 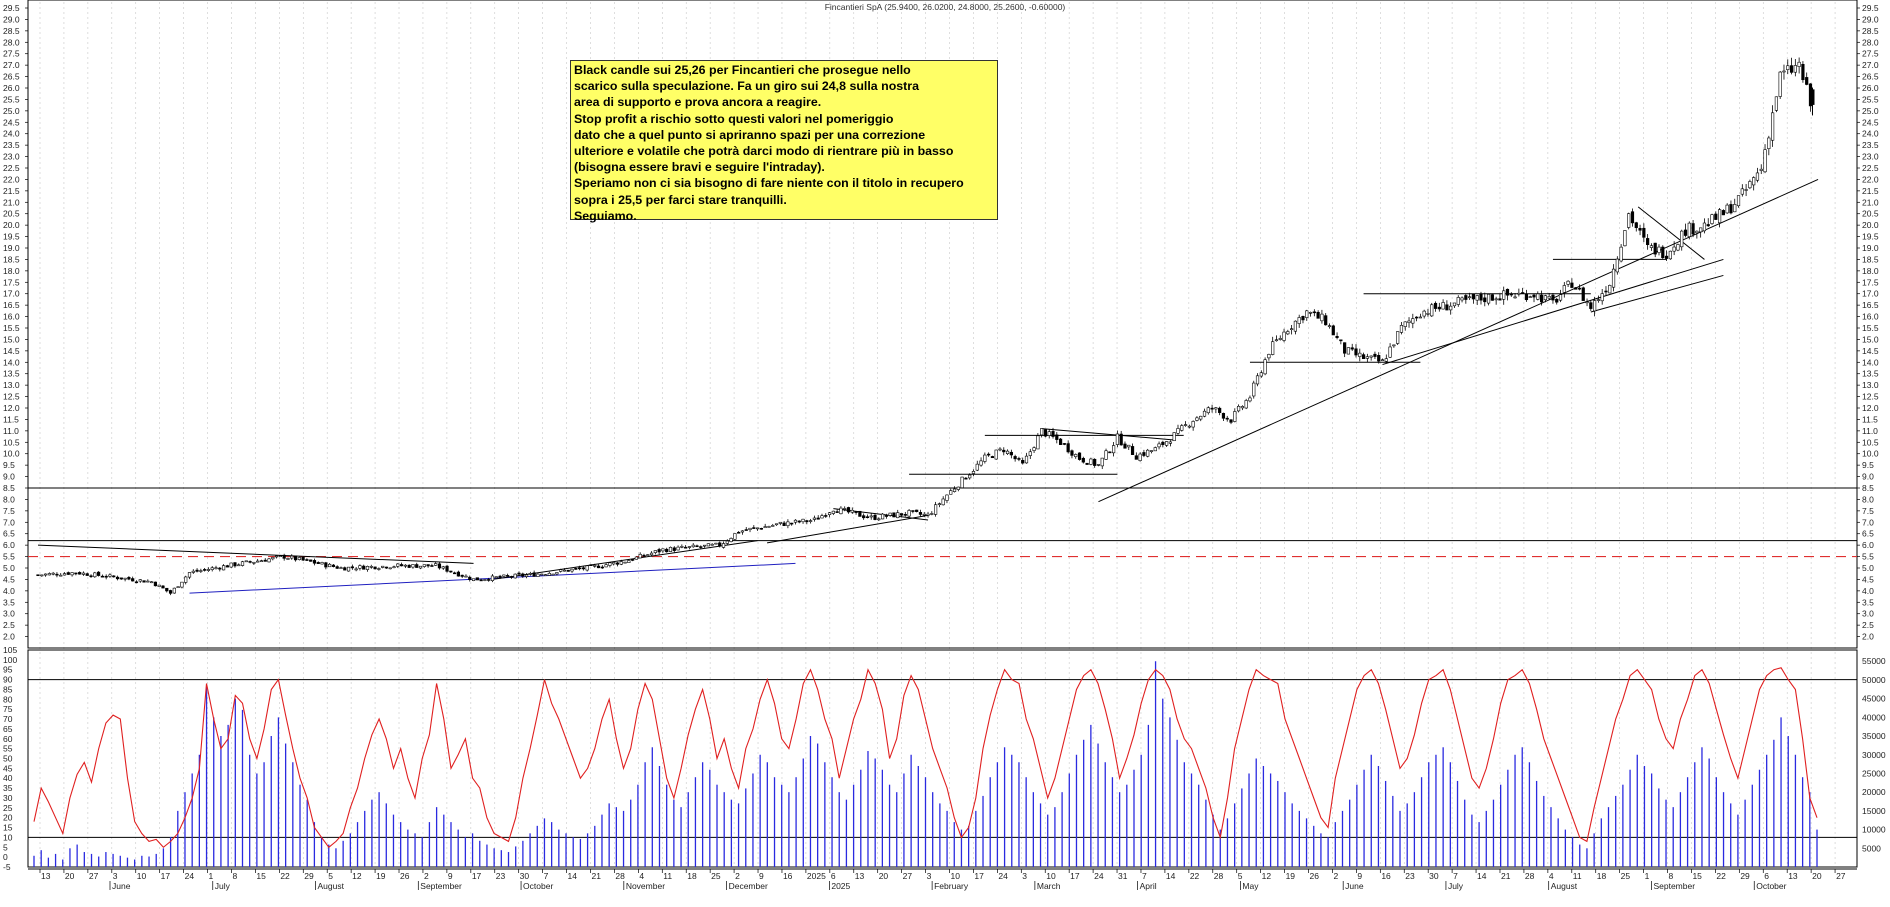 I want to click on y-tick-label: 26.0, so click(x=11, y=88).